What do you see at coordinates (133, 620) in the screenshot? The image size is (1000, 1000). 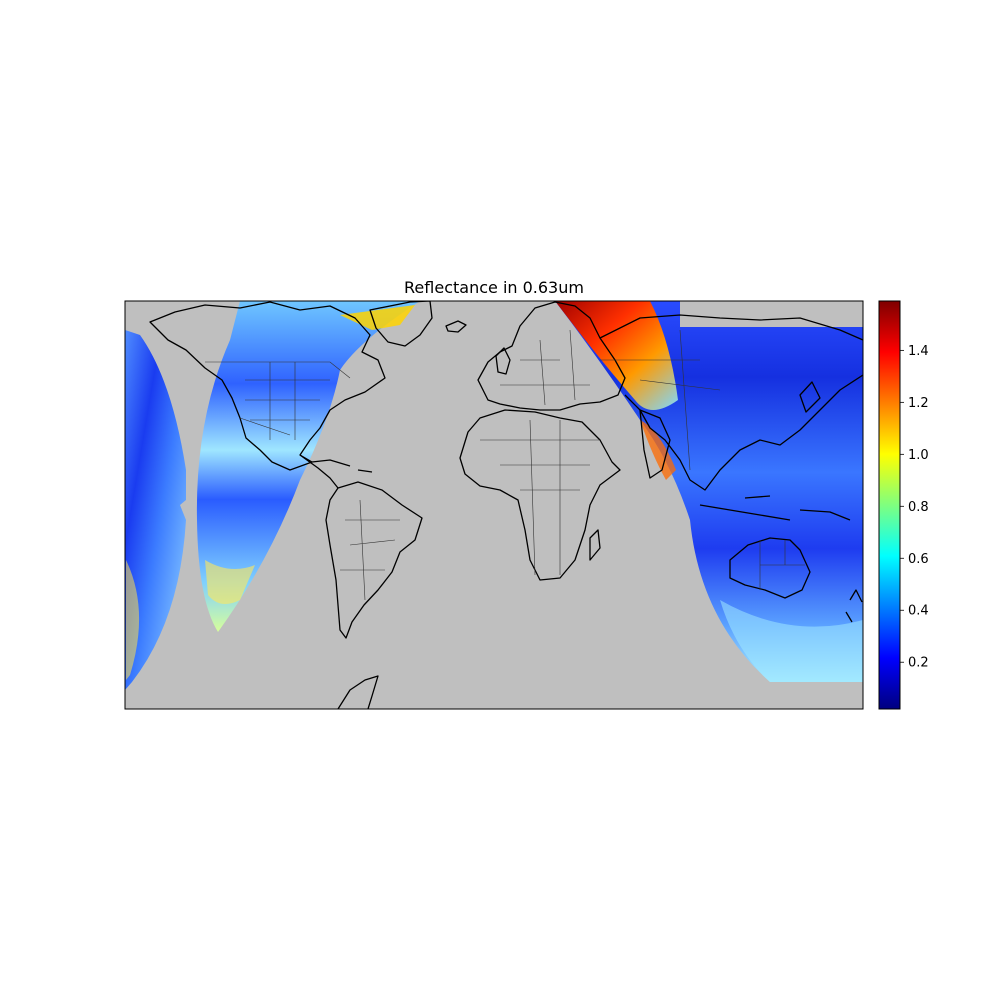 I see `swath-west-pacific-highlights` at bounding box center [133, 620].